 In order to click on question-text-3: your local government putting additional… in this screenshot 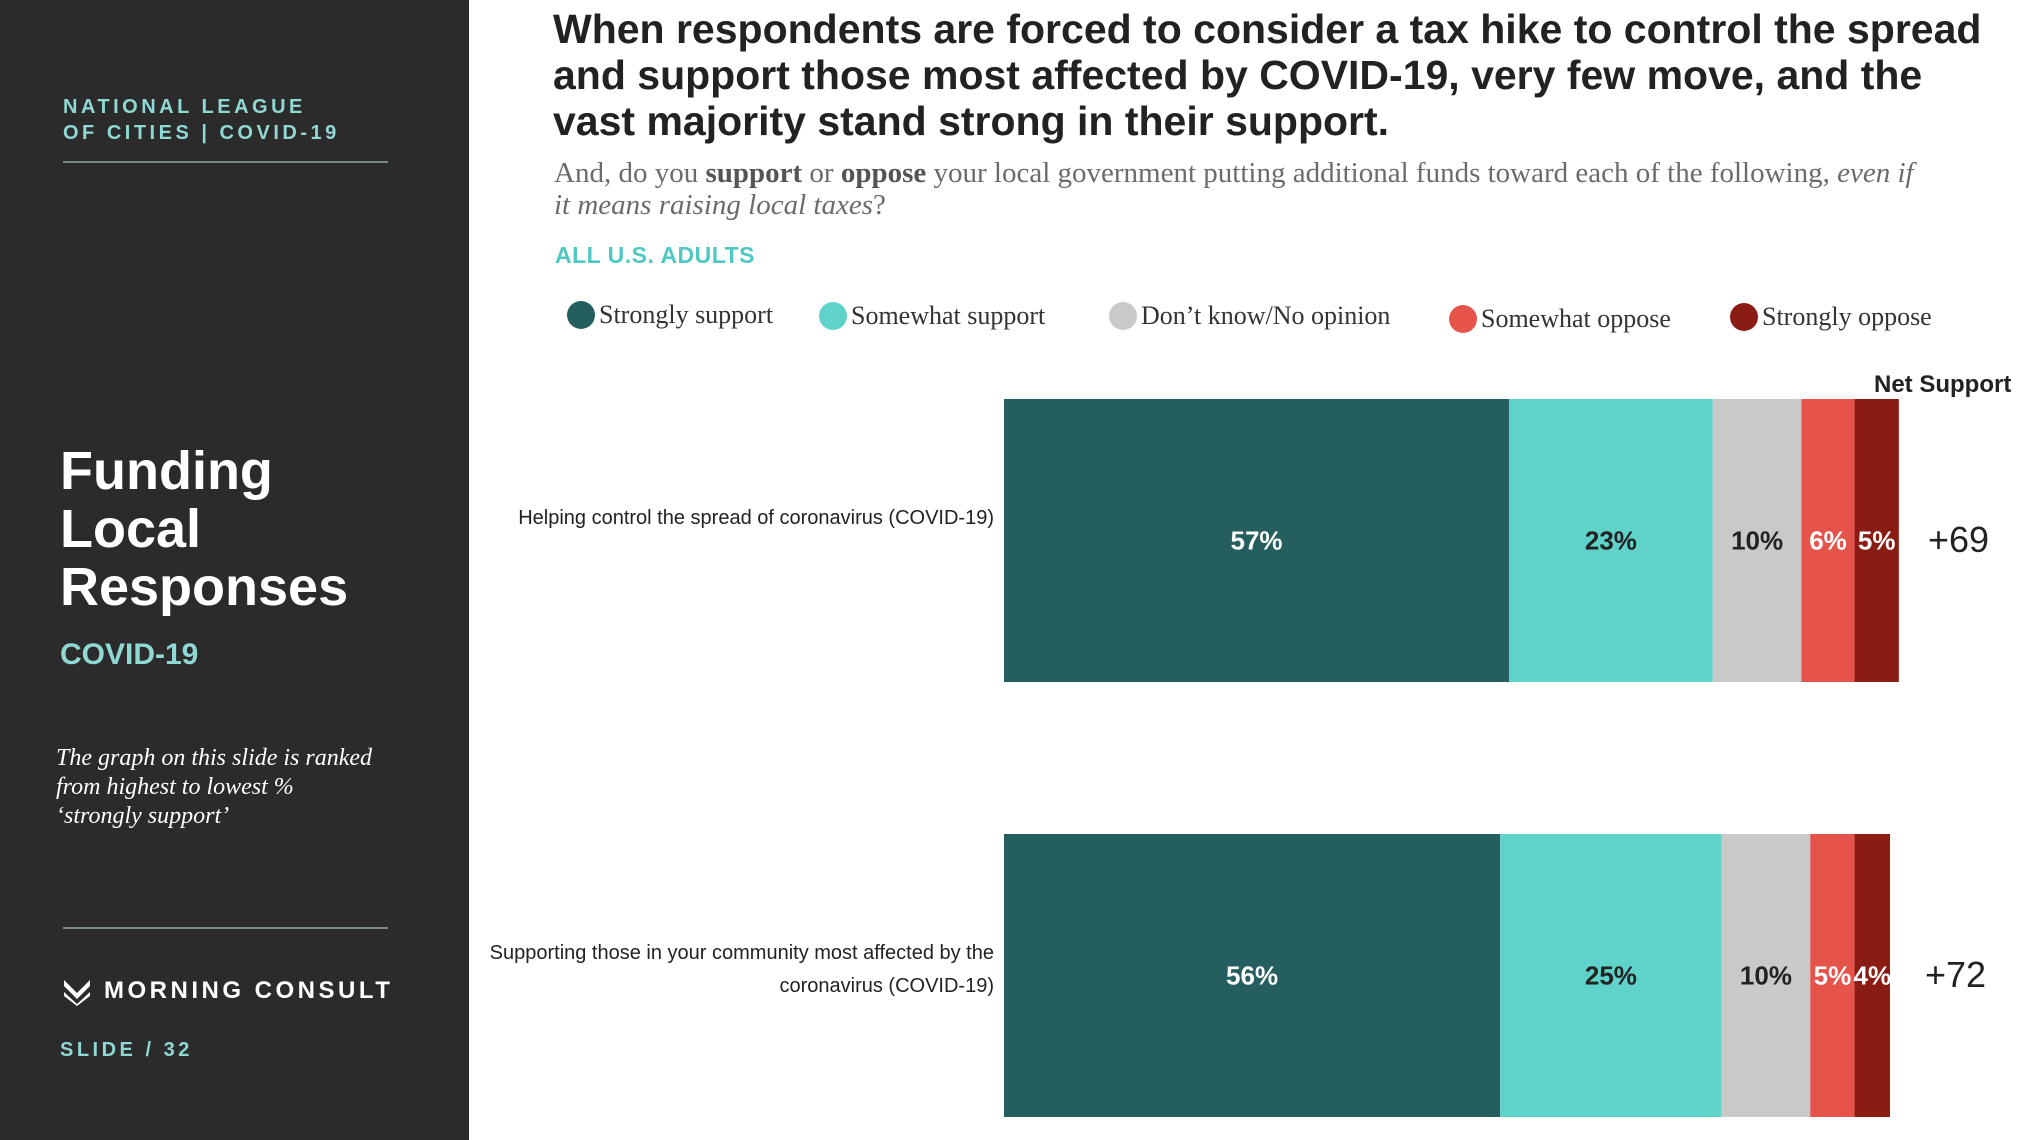, I will do `click(1382, 173)`.